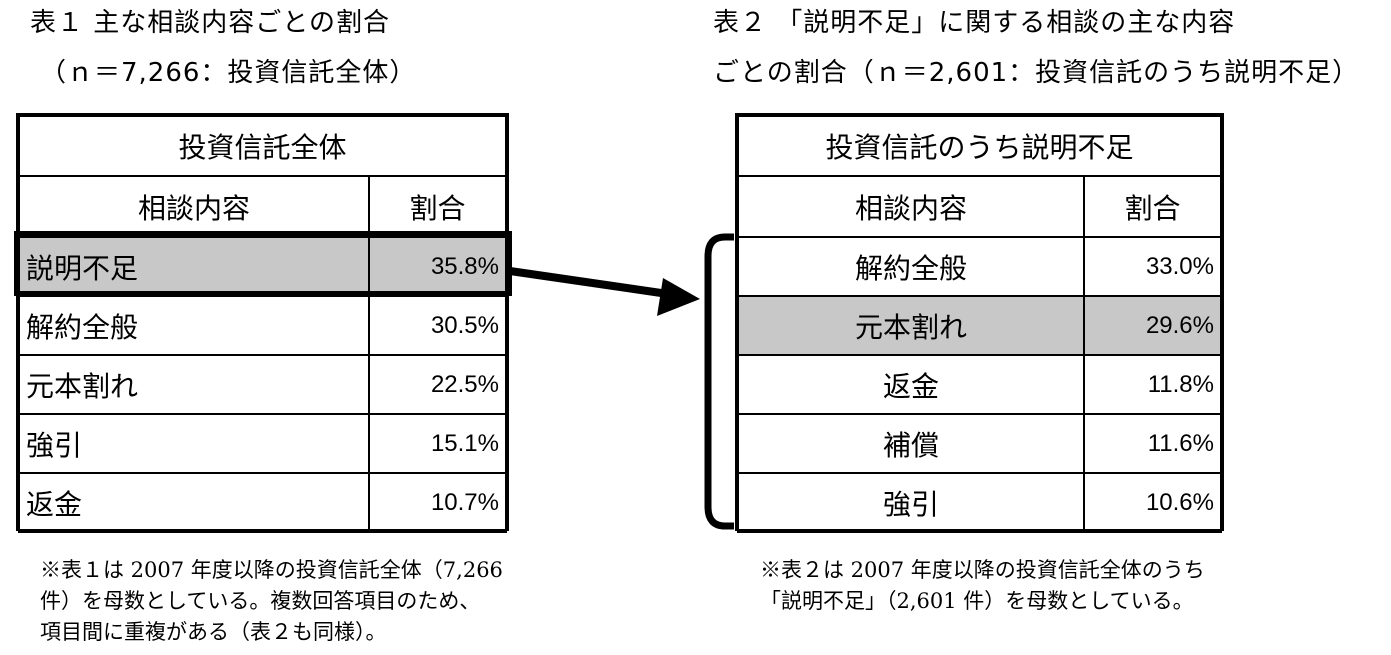 Image resolution: width=1391 pixels, height=655 pixels. I want to click on note-line: ※表１は 2007 年度以降の投資信託全体（7,266, so click(271, 570).